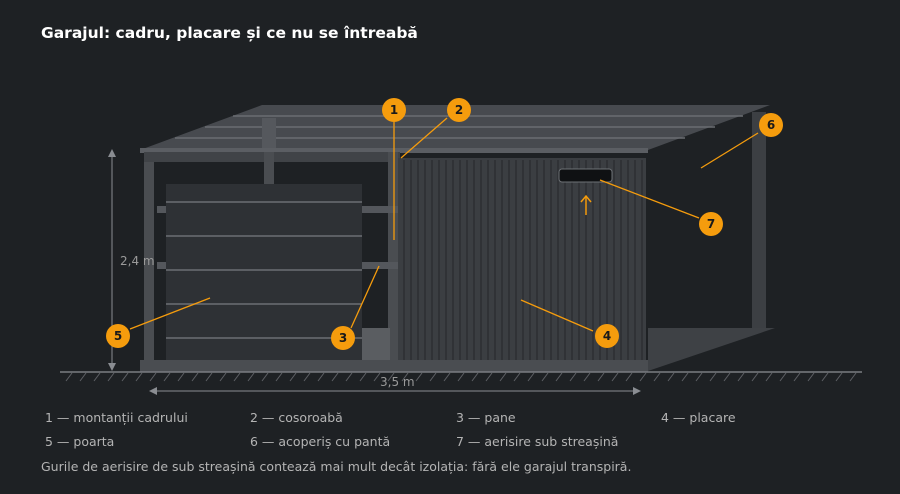 This screenshot has width=900, height=494. What do you see at coordinates (523, 260) in the screenshot?
I see `cladding-ribs` at bounding box center [523, 260].